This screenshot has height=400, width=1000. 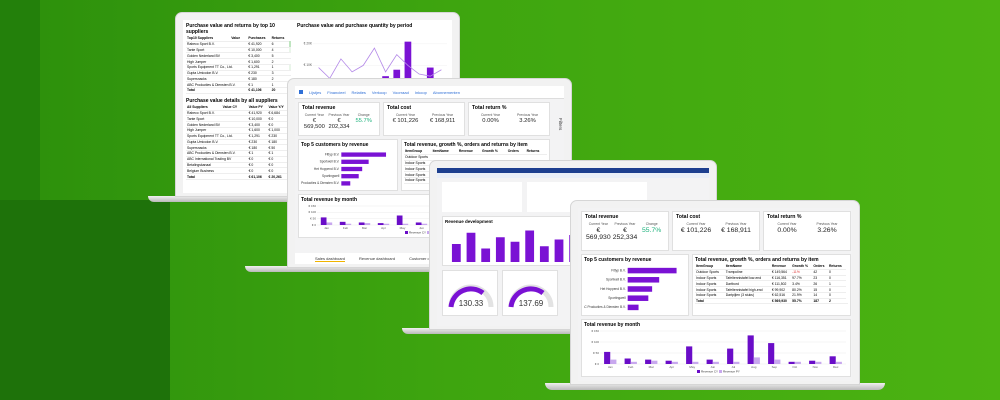 I want to click on chart: 137.69, so click(x=531, y=296).